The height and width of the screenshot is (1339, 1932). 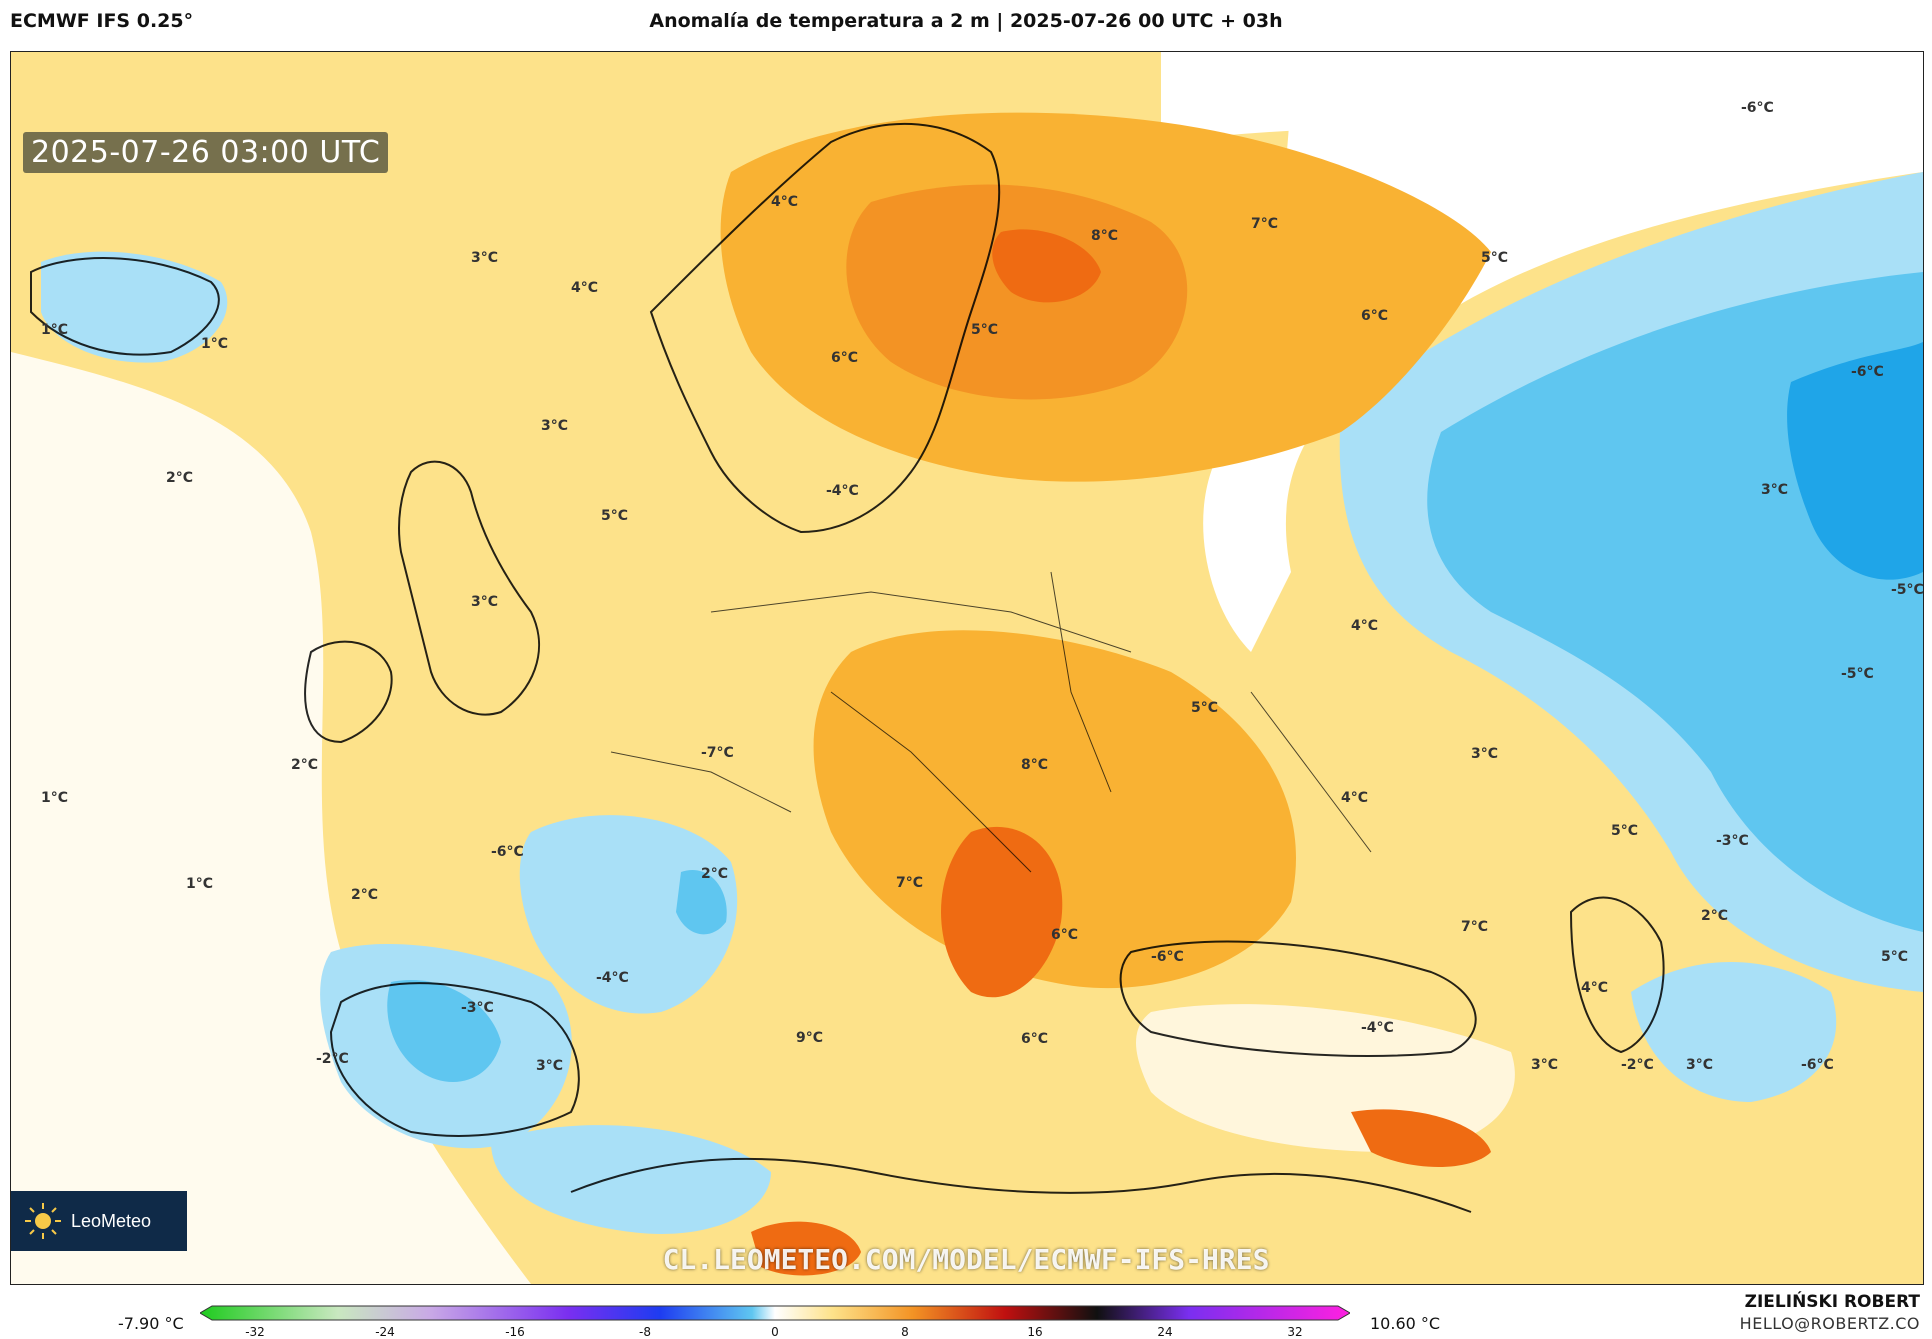 What do you see at coordinates (206, 152) in the screenshot?
I see `timestamp-badge: 2025-07-26 03:00 UTC` at bounding box center [206, 152].